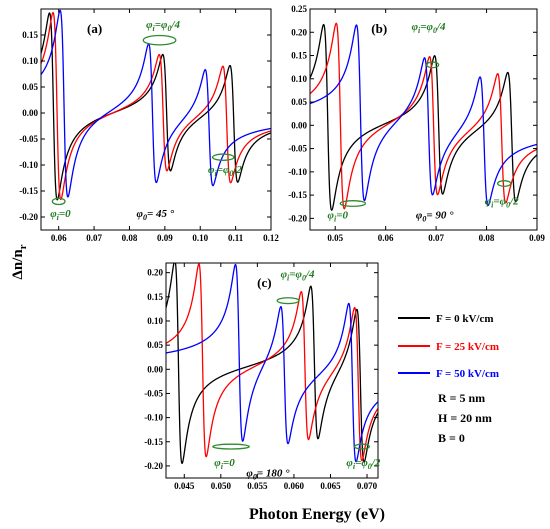 The width and height of the screenshot is (550, 529). Describe the element at coordinates (299, 9) in the screenshot. I see `y-tick-label: 0.25` at that location.